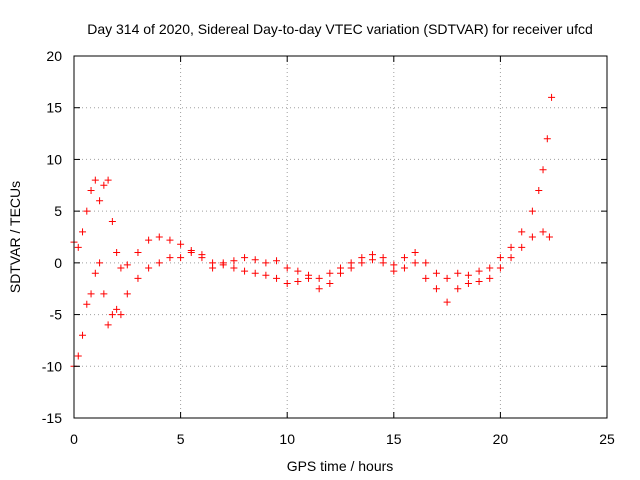 The height and width of the screenshot is (480, 640). I want to click on y-tick-label: -5, so click(56, 315).